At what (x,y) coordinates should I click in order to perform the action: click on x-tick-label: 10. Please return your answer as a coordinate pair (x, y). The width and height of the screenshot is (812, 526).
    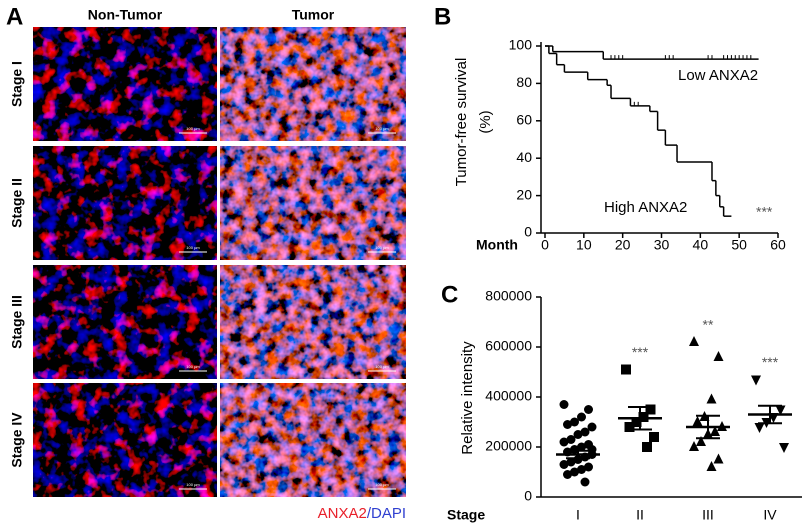
    Looking at the image, I should click on (584, 245).